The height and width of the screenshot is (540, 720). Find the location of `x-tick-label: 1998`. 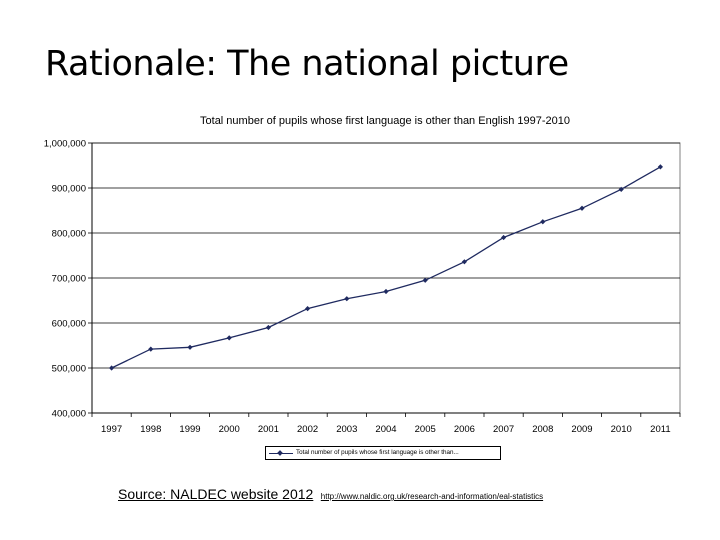

x-tick-label: 1998 is located at coordinates (150, 429).